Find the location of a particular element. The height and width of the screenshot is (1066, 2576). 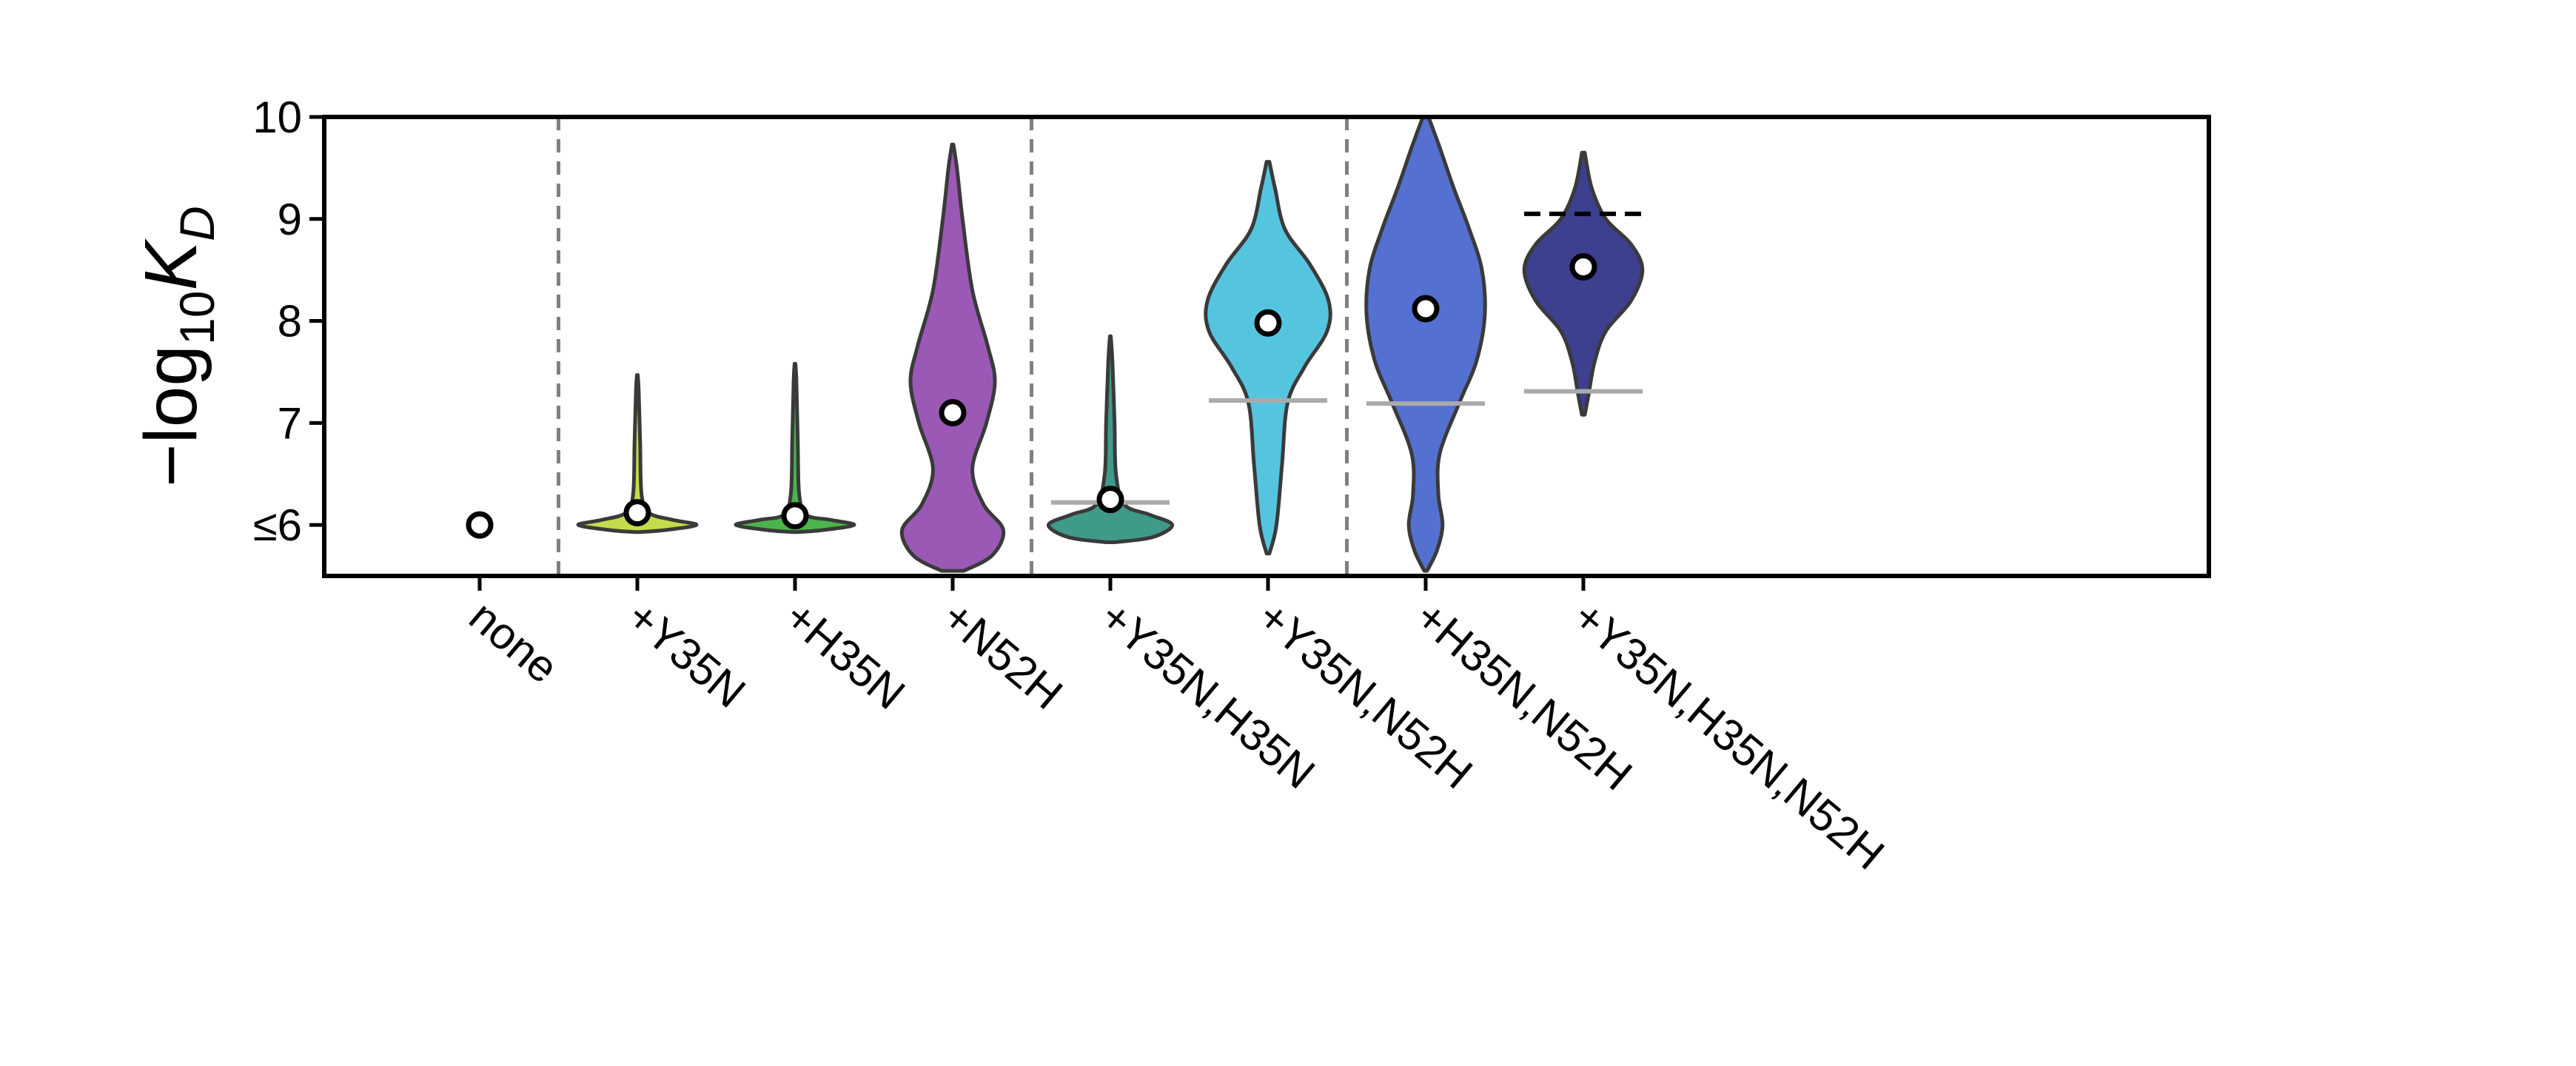

x-tick-label-3: +H35N is located at coordinates (845, 655).